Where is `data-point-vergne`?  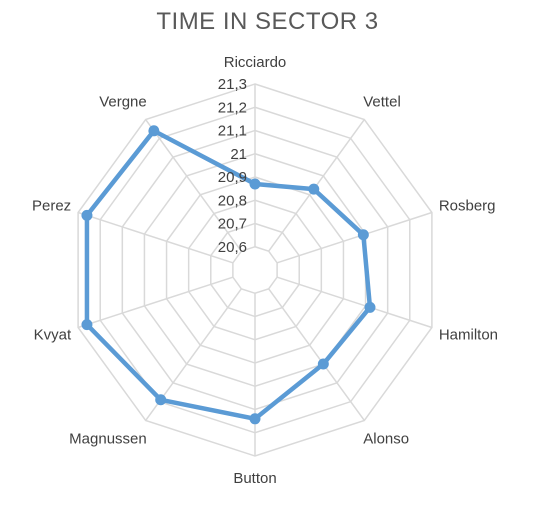 data-point-vergne is located at coordinates (154, 131).